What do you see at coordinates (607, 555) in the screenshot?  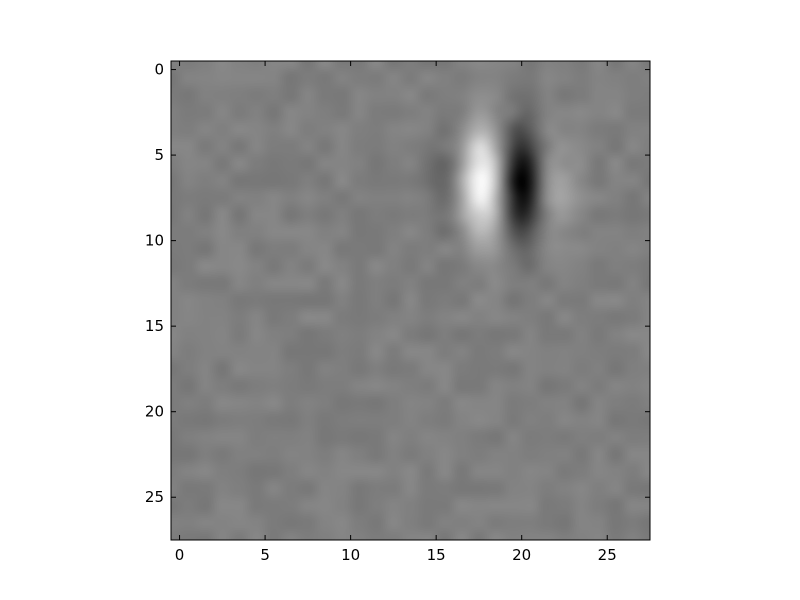 I see `x-tick-label: 25` at bounding box center [607, 555].